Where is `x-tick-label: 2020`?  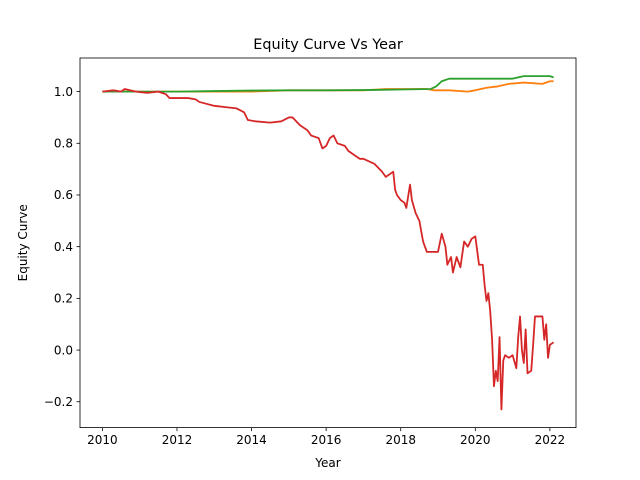
x-tick-label: 2020 is located at coordinates (475, 440).